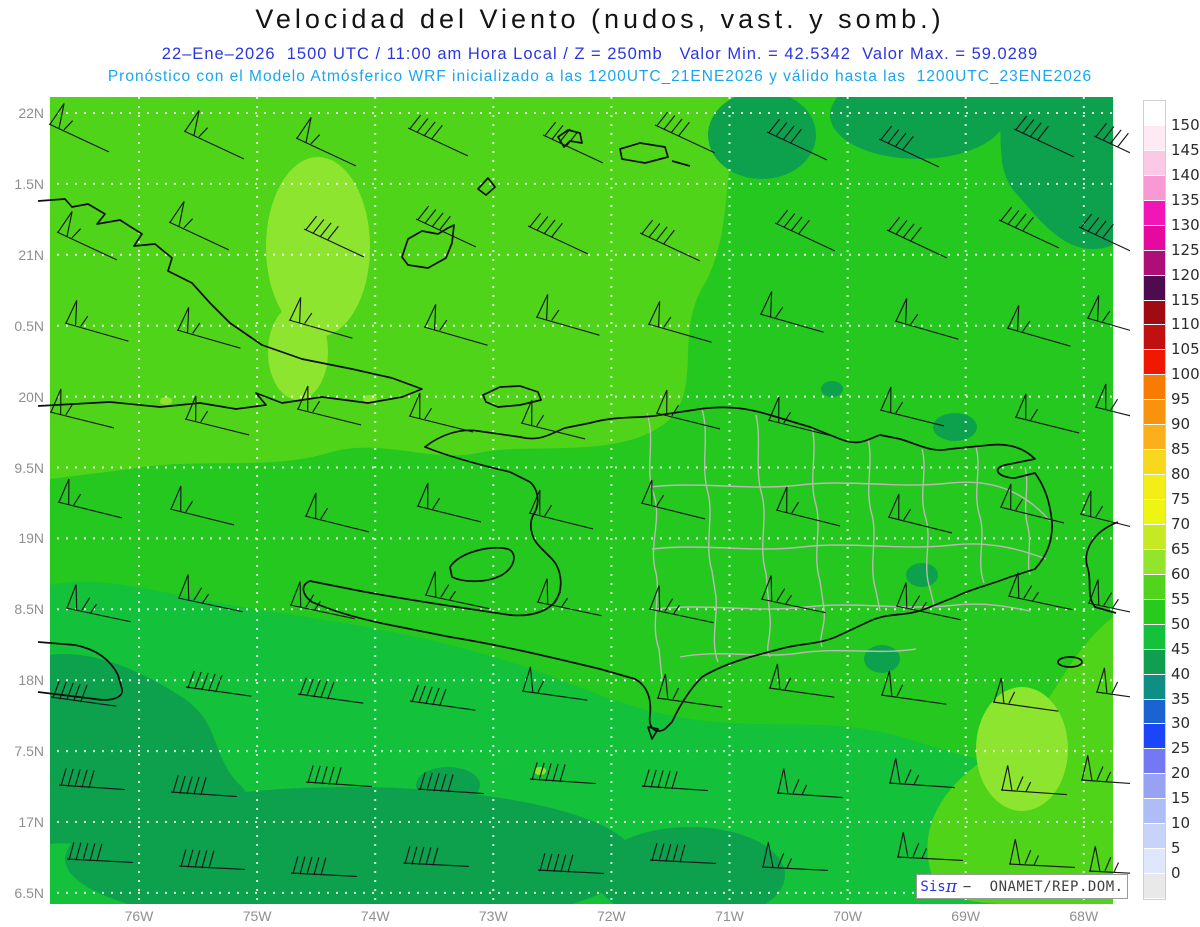 This screenshot has width=1200, height=927. I want to click on colorbar-tick-label: 120, so click(1185, 274).